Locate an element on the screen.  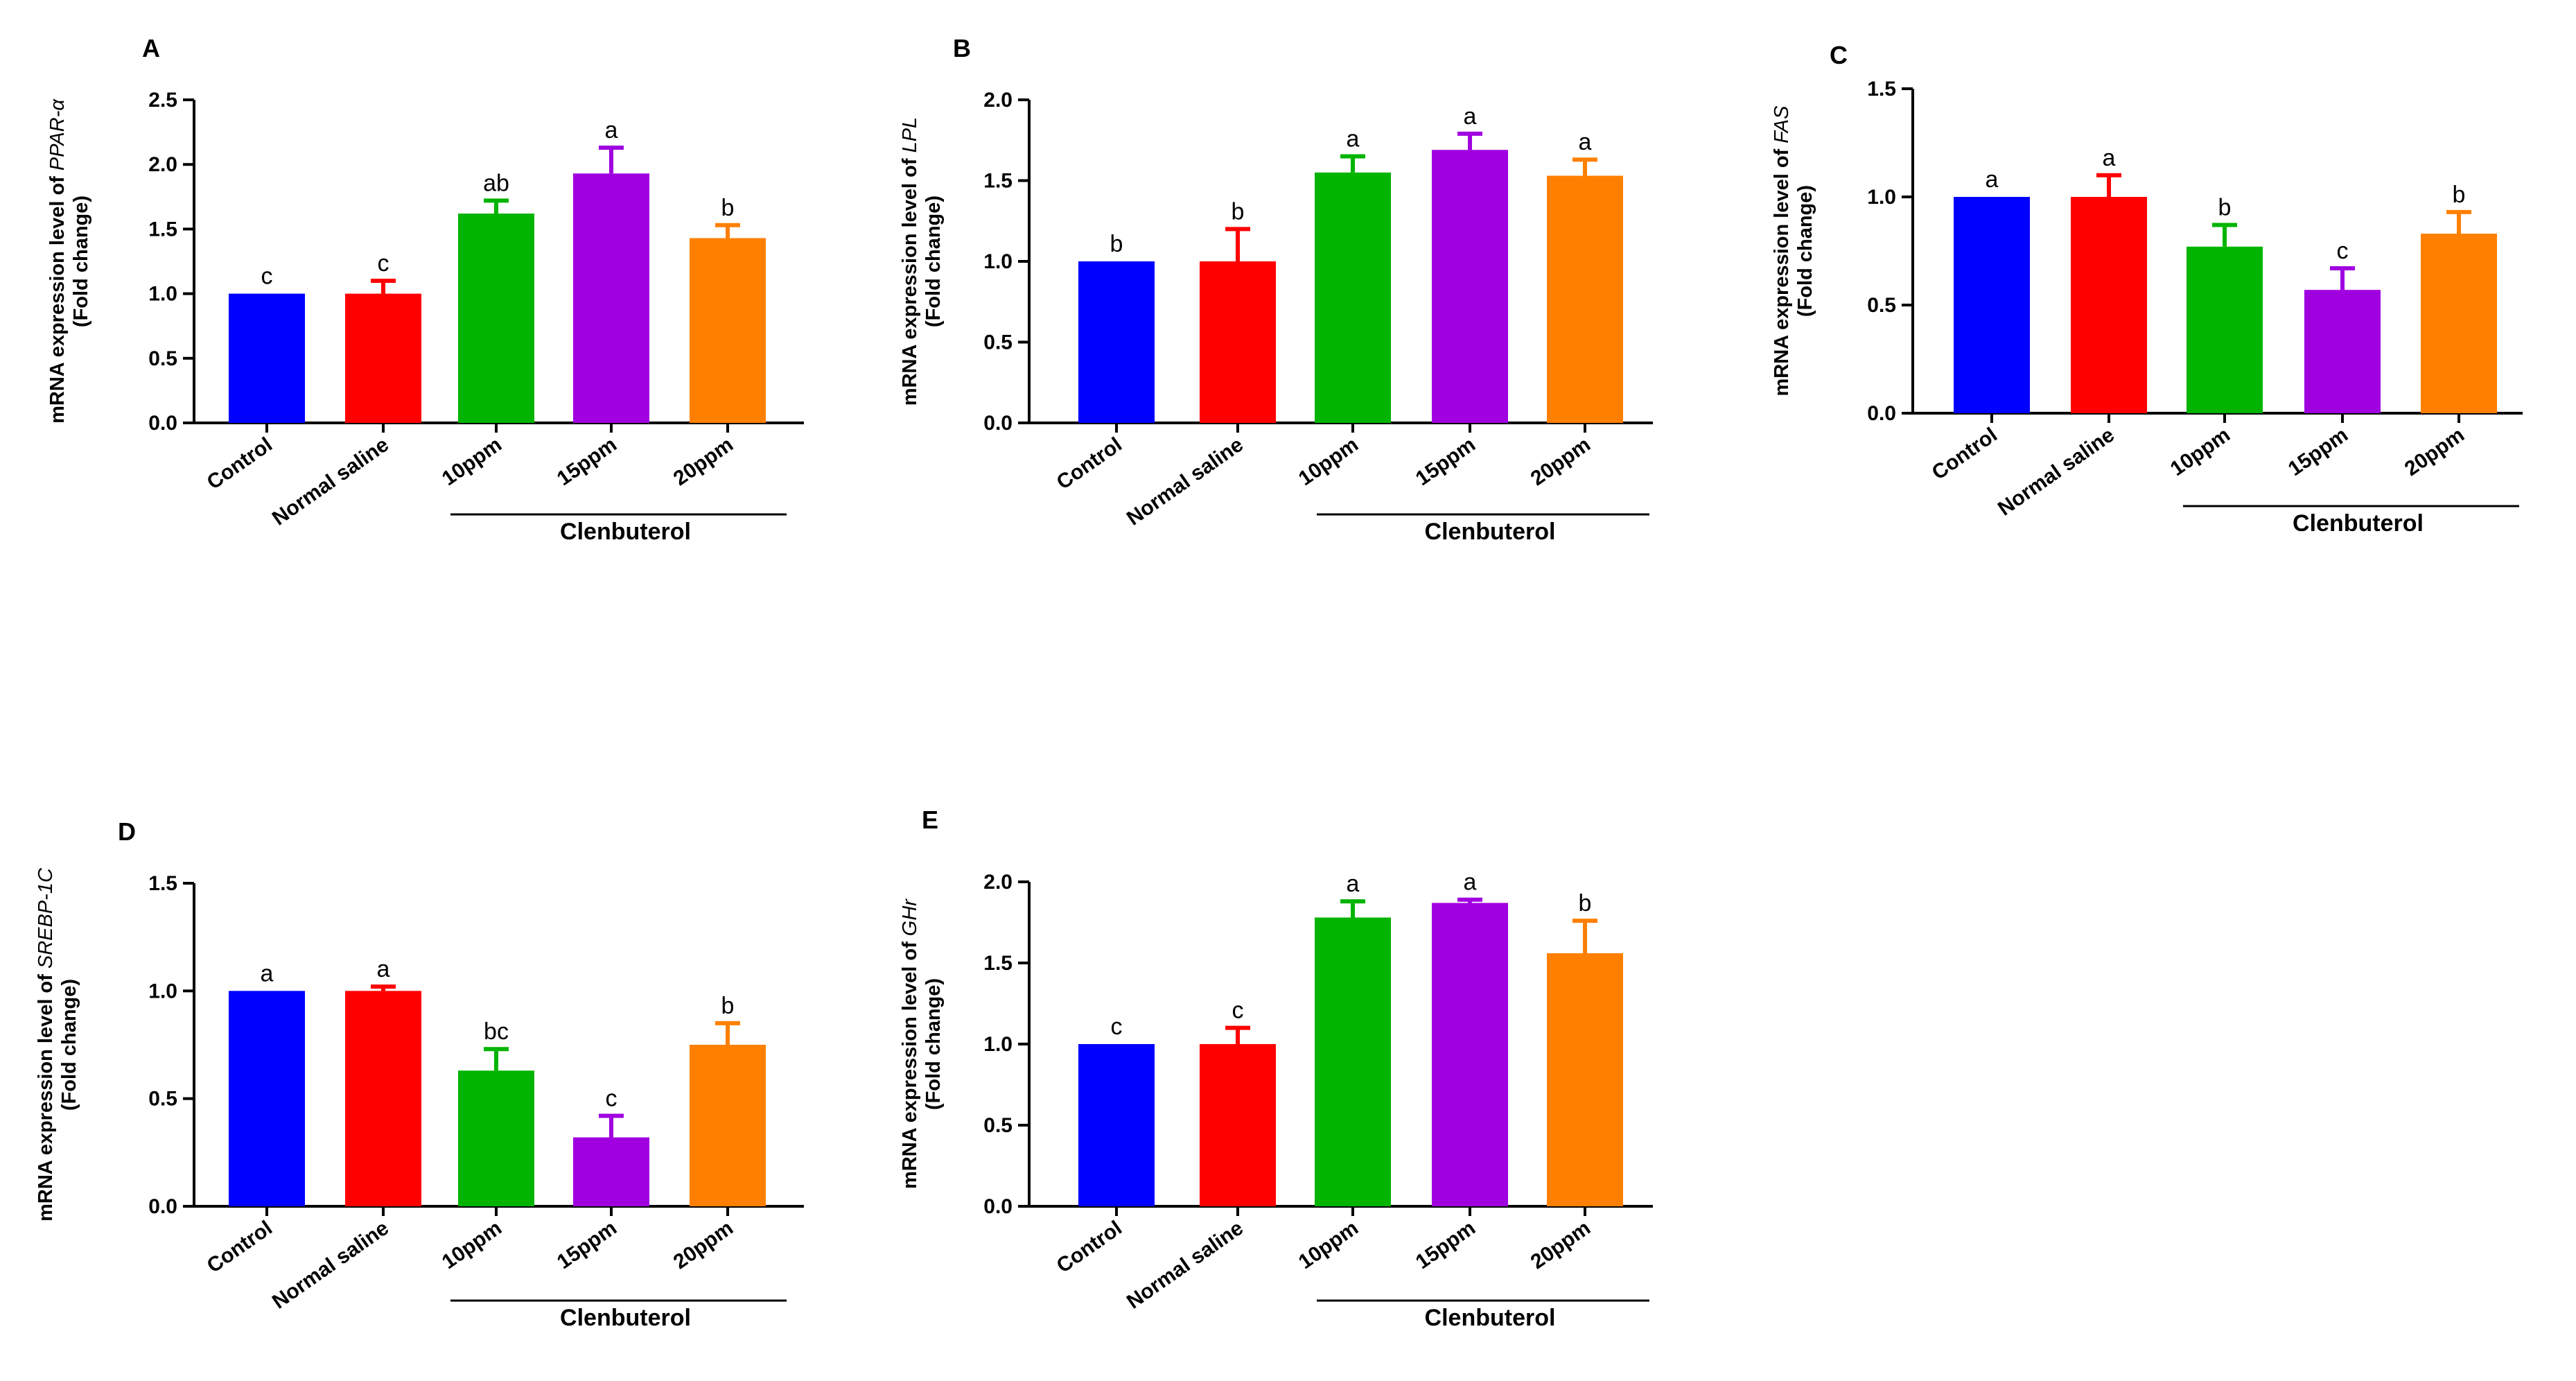
panel-letter: A is located at coordinates (151, 48).